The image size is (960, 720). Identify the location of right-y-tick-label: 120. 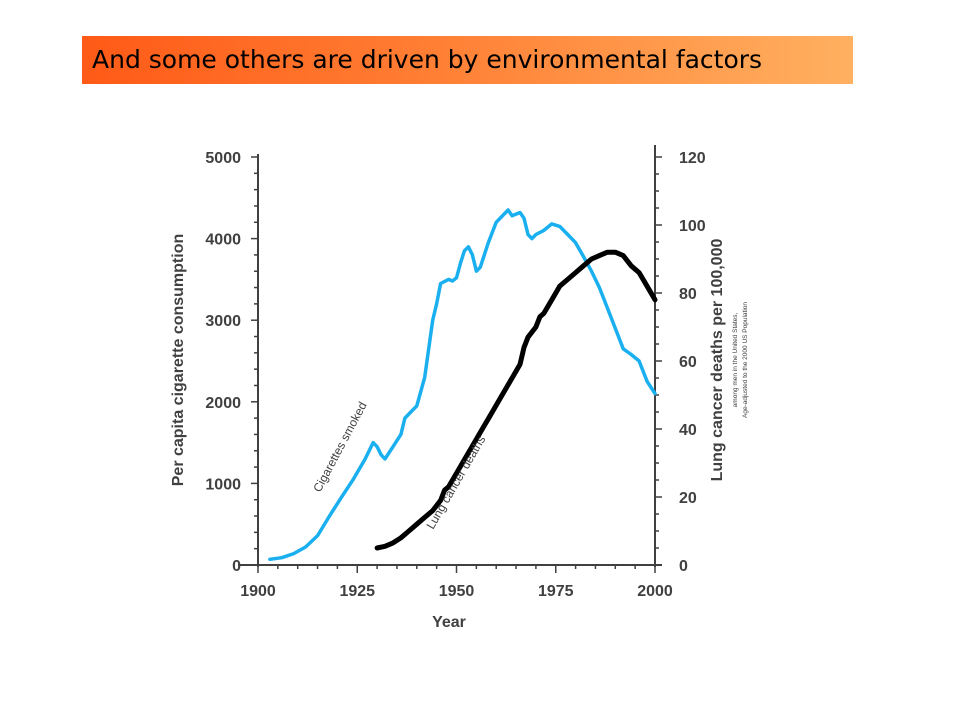
(692, 158).